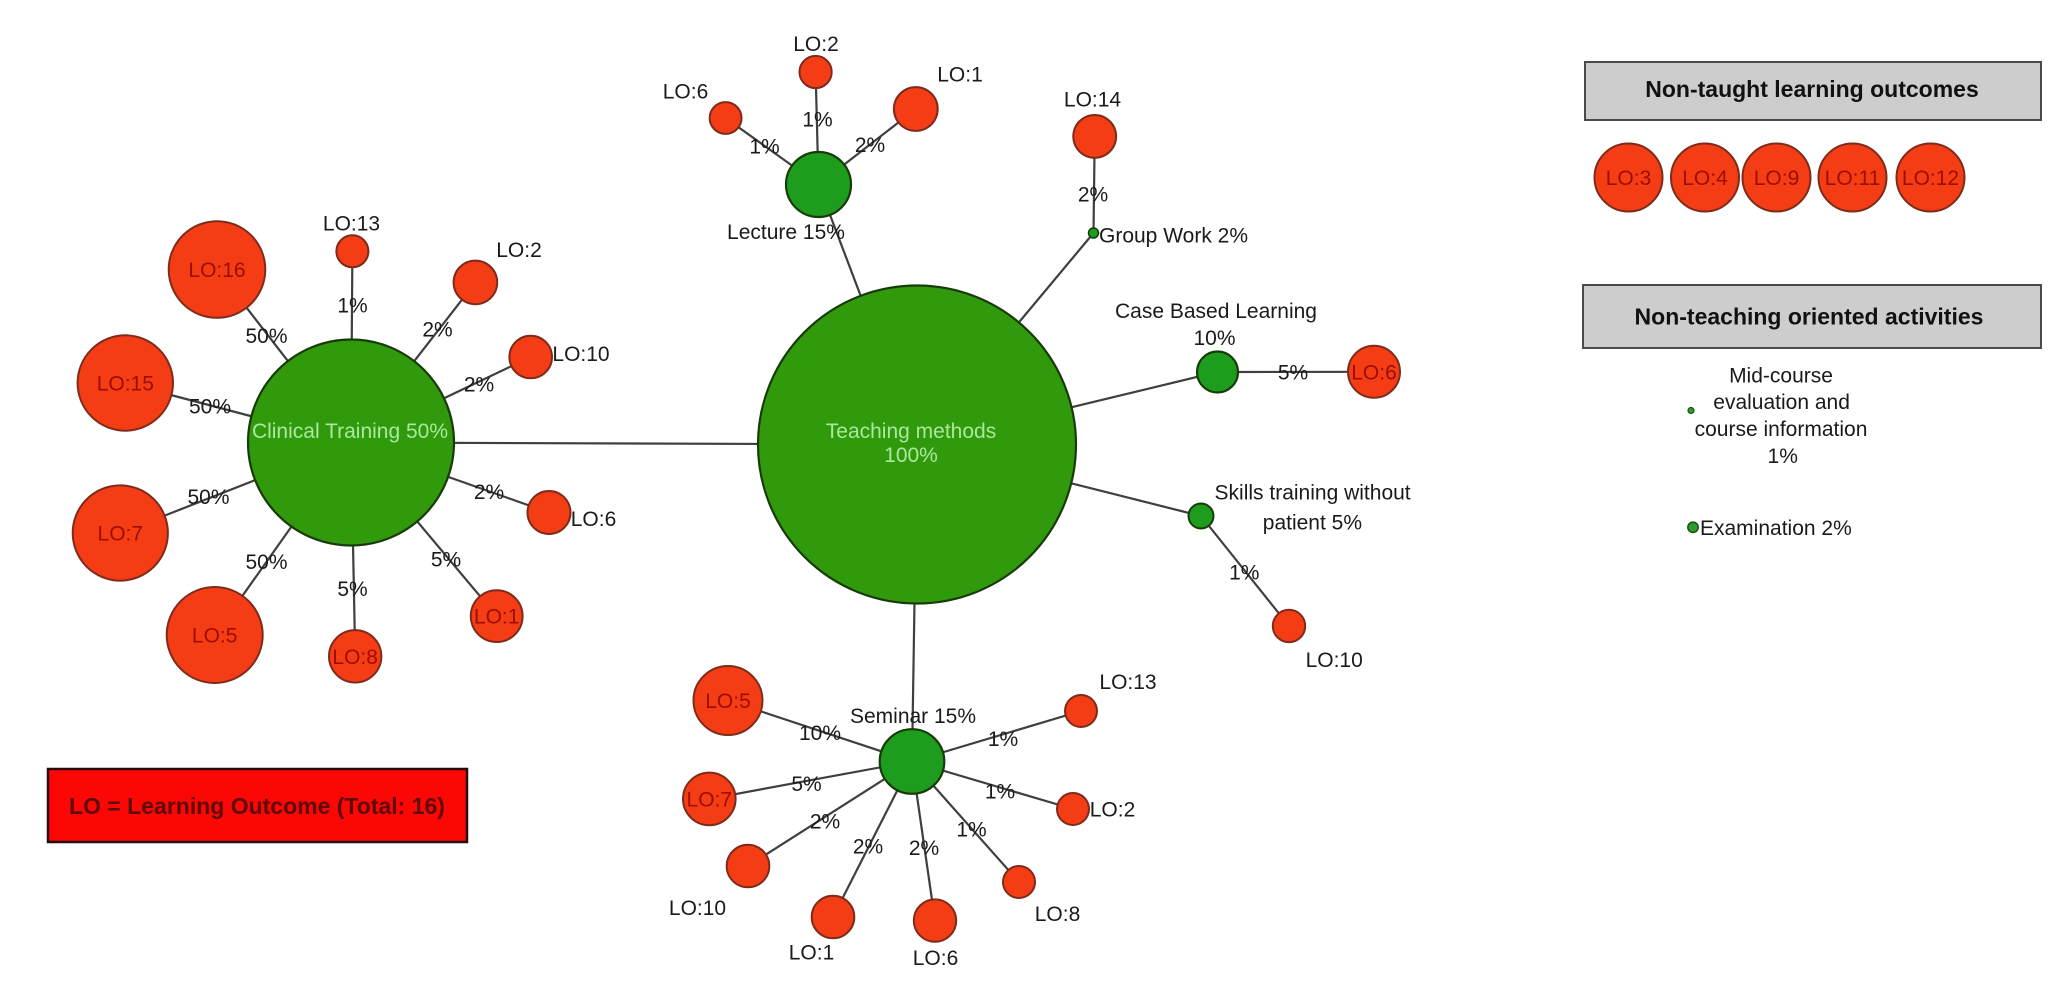  What do you see at coordinates (1812, 89) in the screenshot?
I see `svg-text: Non-taught learning outcomes` at bounding box center [1812, 89].